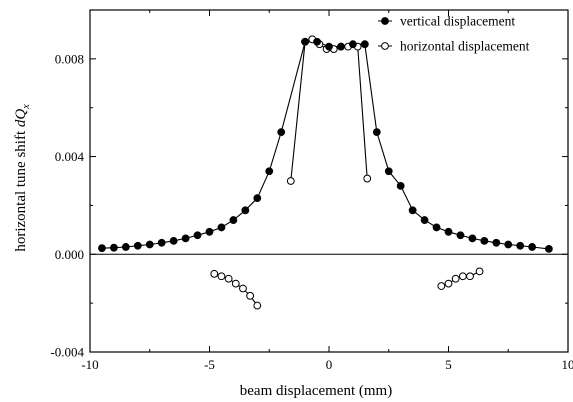 Image resolution: width=573 pixels, height=402 pixels. I want to click on y-tick-label: 0.000, so click(69, 254).